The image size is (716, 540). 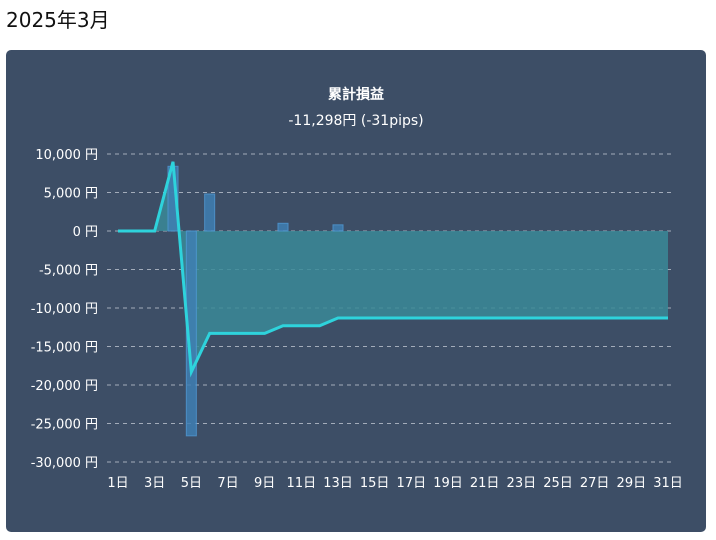 I want to click on chart-subtitle: -11,298円 (-31pips), so click(x=356, y=121).